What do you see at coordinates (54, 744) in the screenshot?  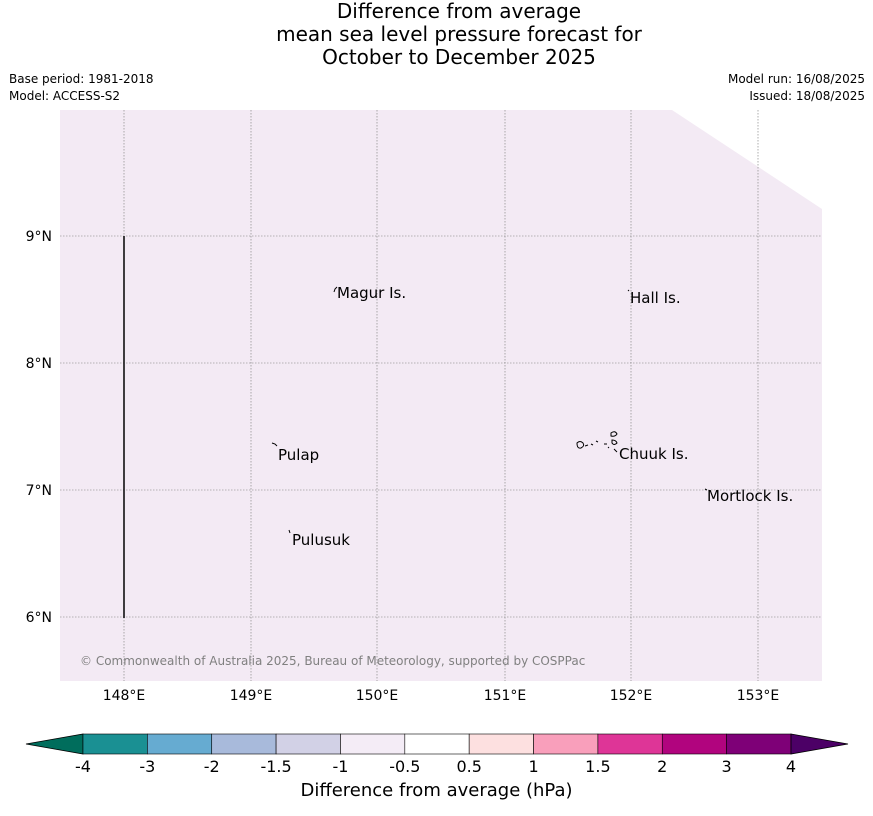 I see `colorbar-under-arrow` at bounding box center [54, 744].